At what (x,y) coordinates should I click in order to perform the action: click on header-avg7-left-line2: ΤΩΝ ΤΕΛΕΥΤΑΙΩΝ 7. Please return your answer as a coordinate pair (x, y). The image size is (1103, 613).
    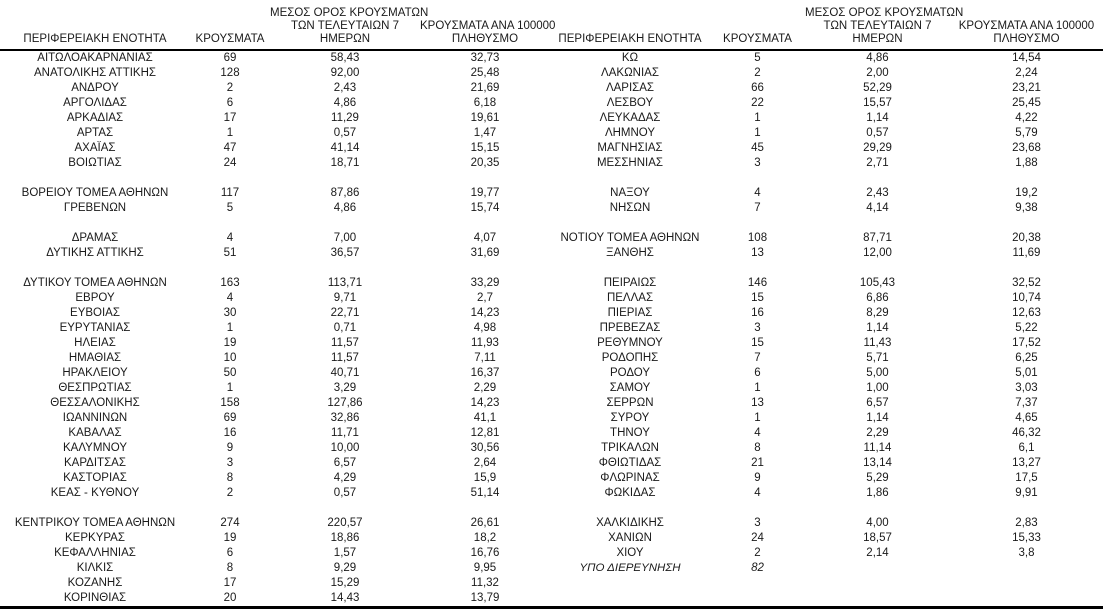
    Looking at the image, I should click on (345, 26).